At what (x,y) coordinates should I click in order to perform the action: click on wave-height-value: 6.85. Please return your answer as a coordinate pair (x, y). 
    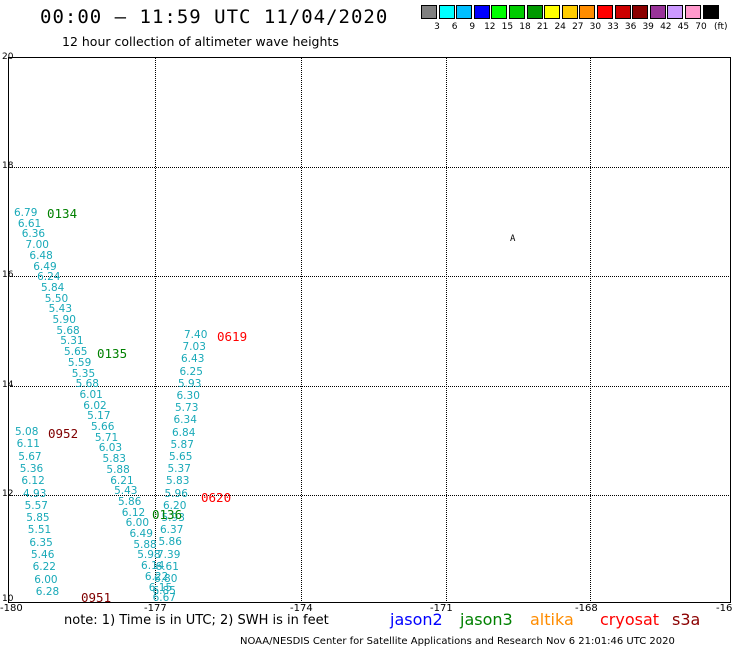
    Looking at the image, I should click on (164, 591).